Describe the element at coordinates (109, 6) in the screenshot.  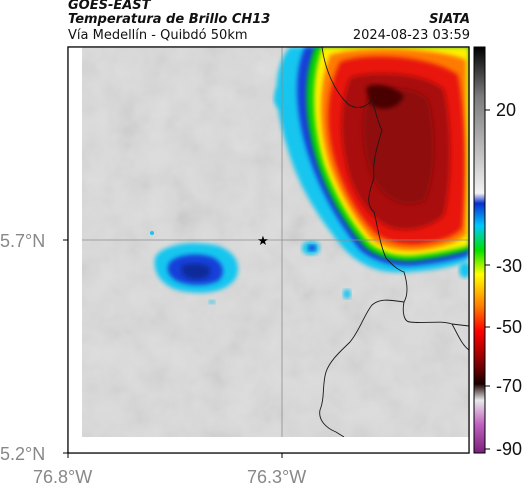
I see `satellite-name: GOES-EAST` at that location.